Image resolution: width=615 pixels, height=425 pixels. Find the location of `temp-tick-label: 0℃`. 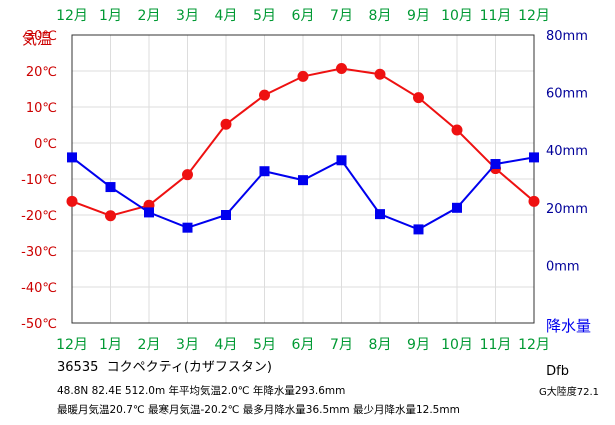

temp-tick-label: 0℃ is located at coordinates (45, 144).